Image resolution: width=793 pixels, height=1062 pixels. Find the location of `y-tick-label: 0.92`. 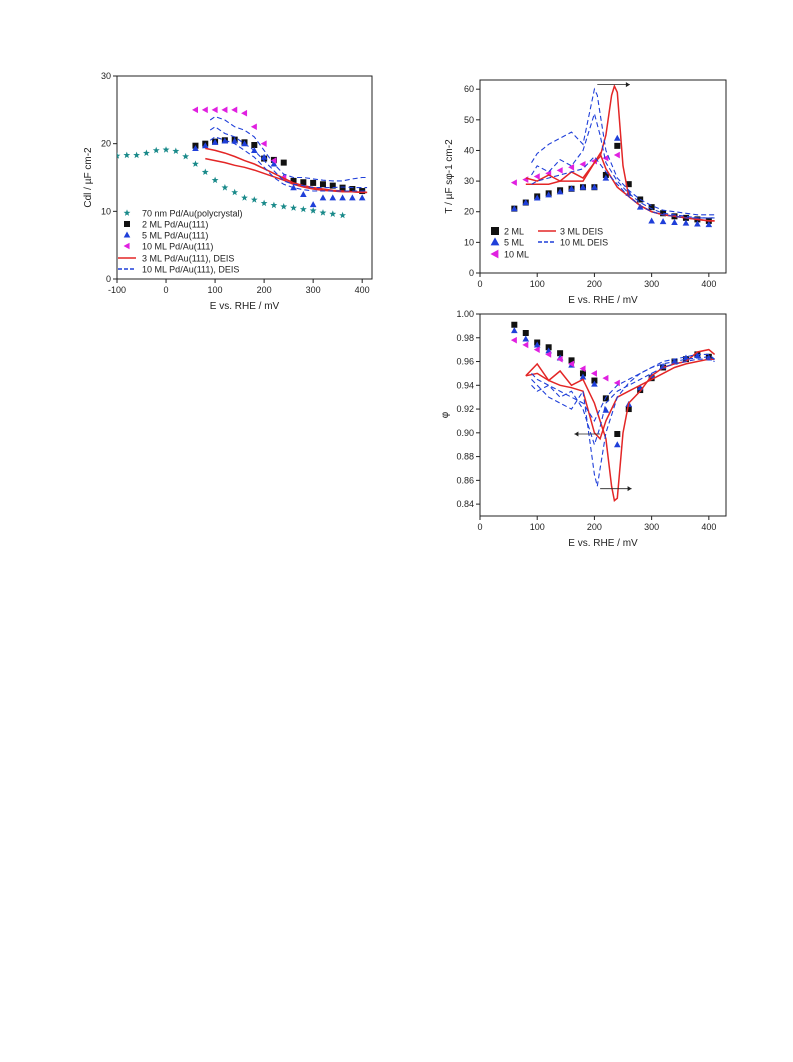

y-tick-label: 0.92 is located at coordinates (465, 409).